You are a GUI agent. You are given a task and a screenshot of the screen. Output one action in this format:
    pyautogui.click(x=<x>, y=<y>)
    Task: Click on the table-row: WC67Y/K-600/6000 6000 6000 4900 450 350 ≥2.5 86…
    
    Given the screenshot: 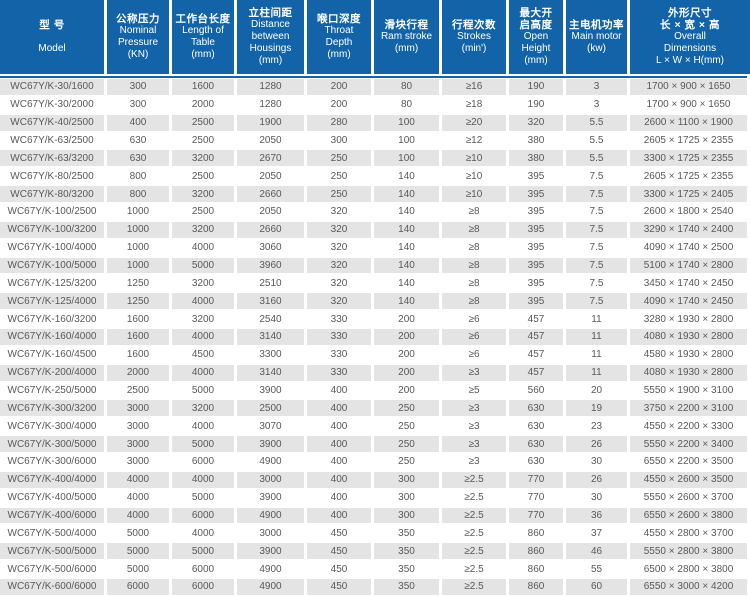 What is the action you would take?
    pyautogui.click(x=375, y=587)
    